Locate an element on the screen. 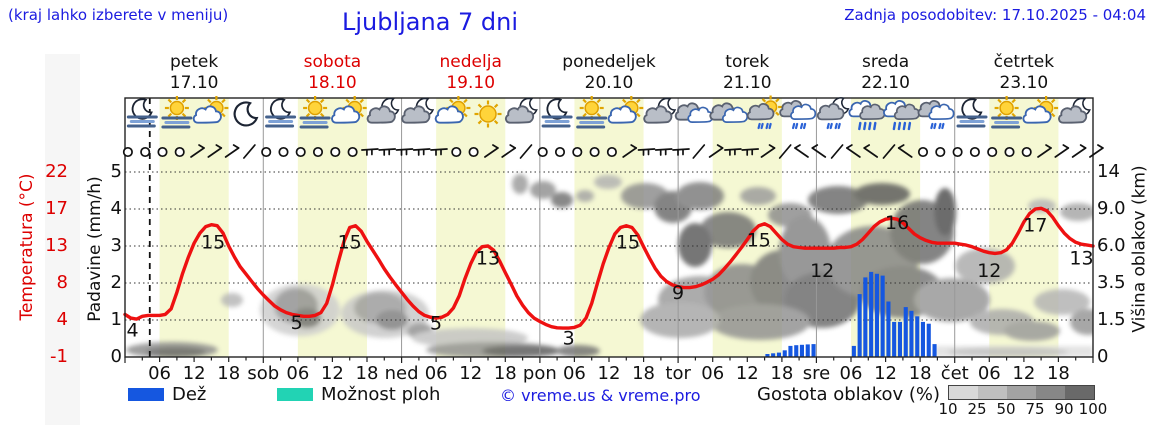 This screenshot has width=1152, height=443. time-axis-label: sre is located at coordinates (816, 373).